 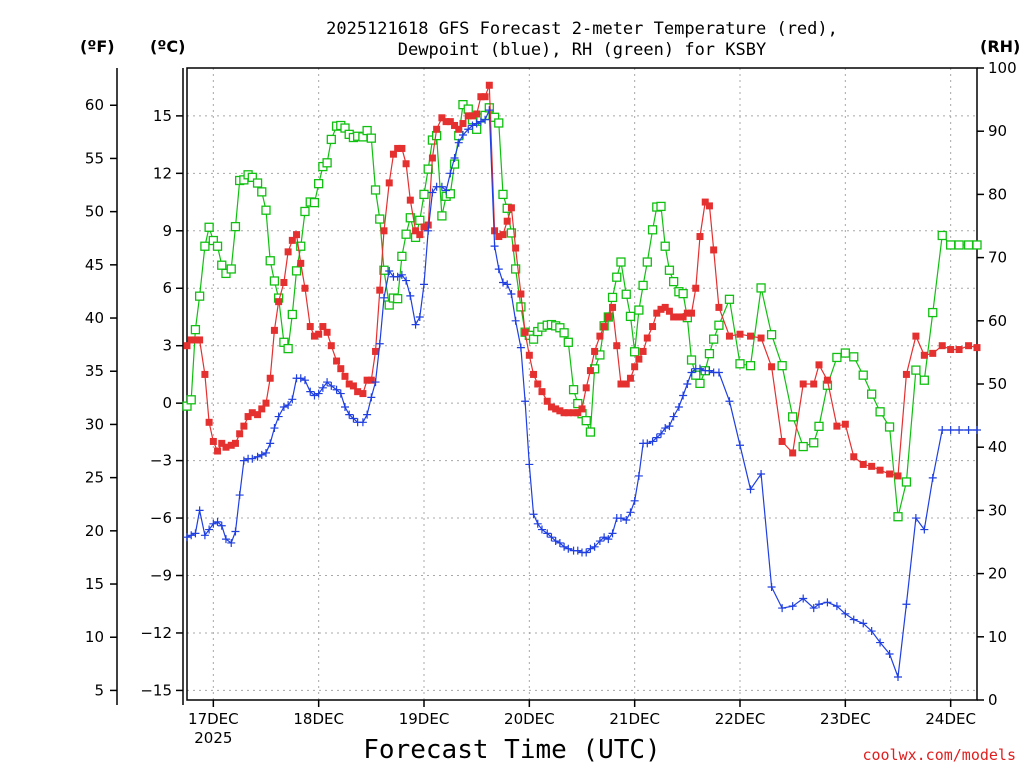 I want to click on celsius-tick-label: −15, so click(x=156, y=690).